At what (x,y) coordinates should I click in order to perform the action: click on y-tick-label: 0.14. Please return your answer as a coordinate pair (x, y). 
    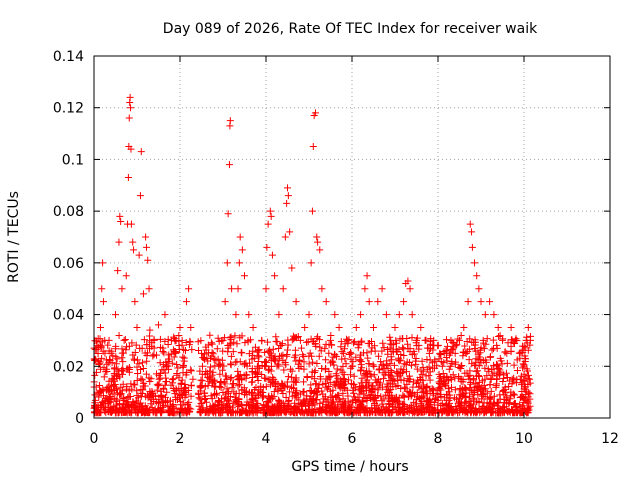
    Looking at the image, I should click on (68, 57).